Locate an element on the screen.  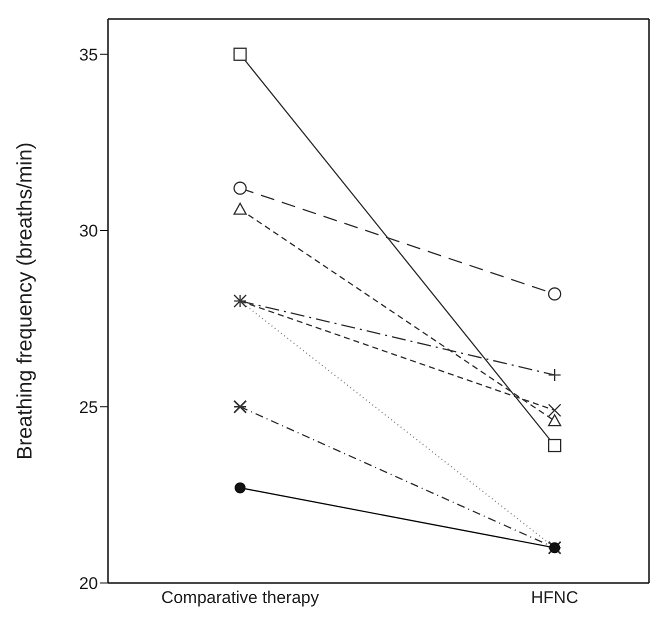
y-tick-label: 25 is located at coordinates (88, 407).